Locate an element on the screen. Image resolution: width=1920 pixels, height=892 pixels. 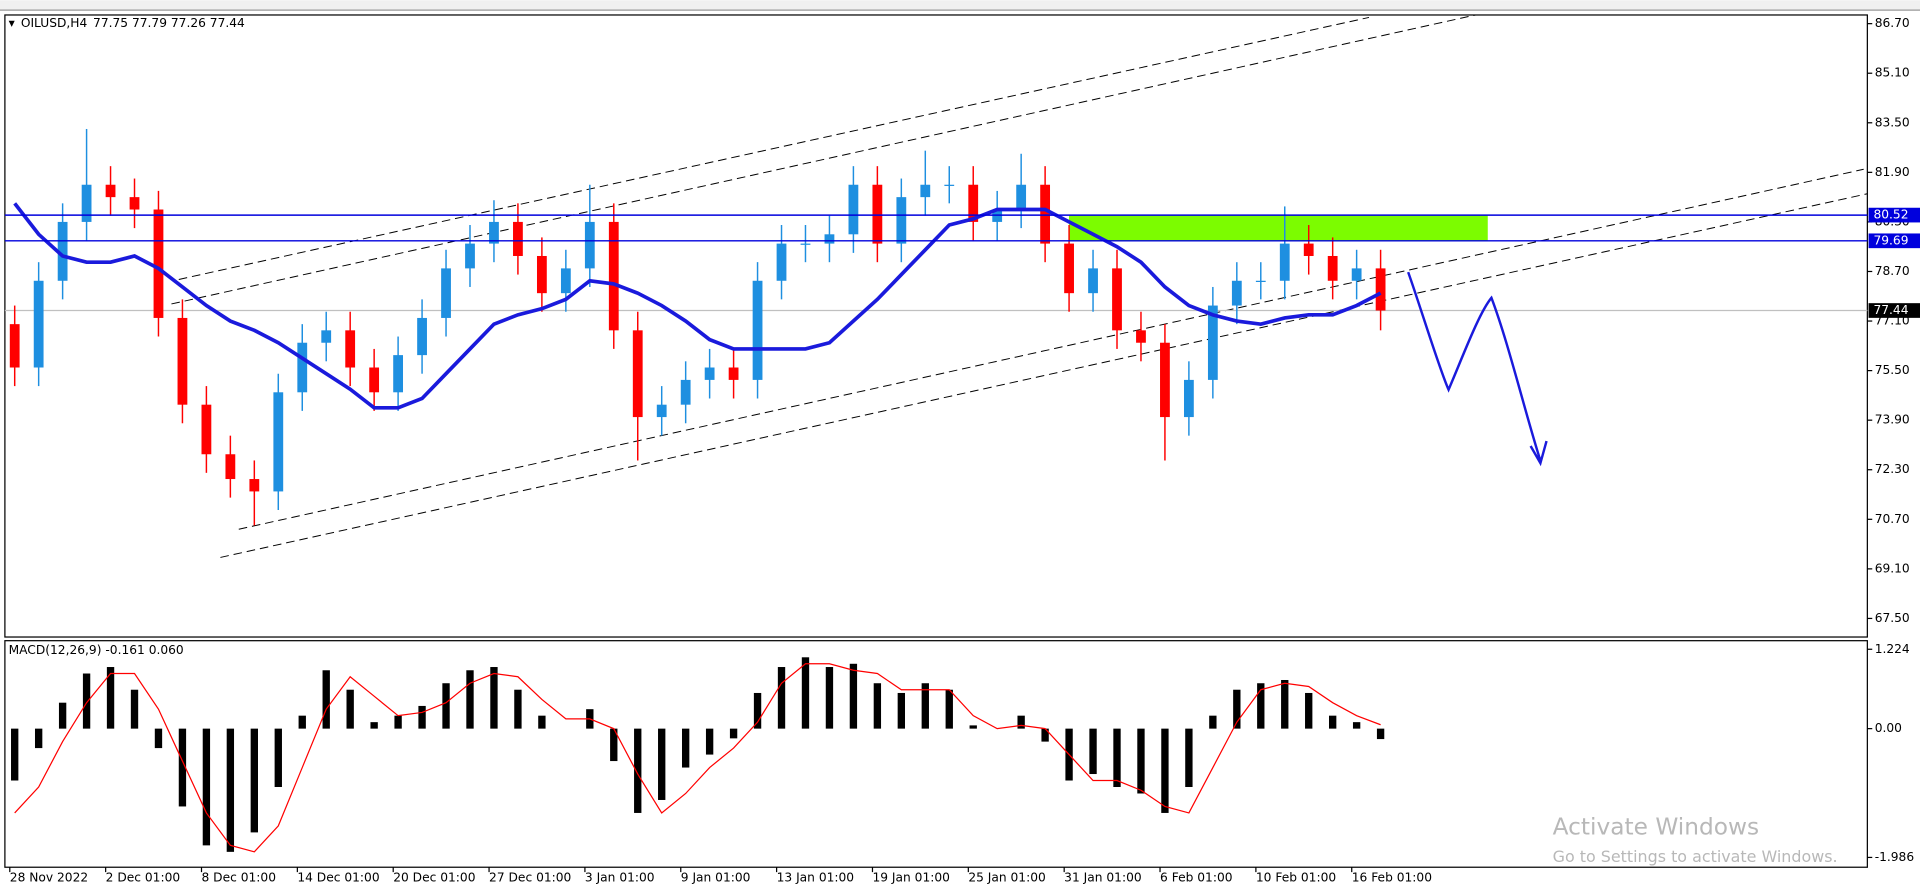
y-tick-label: 73.90 is located at coordinates (1892, 420).